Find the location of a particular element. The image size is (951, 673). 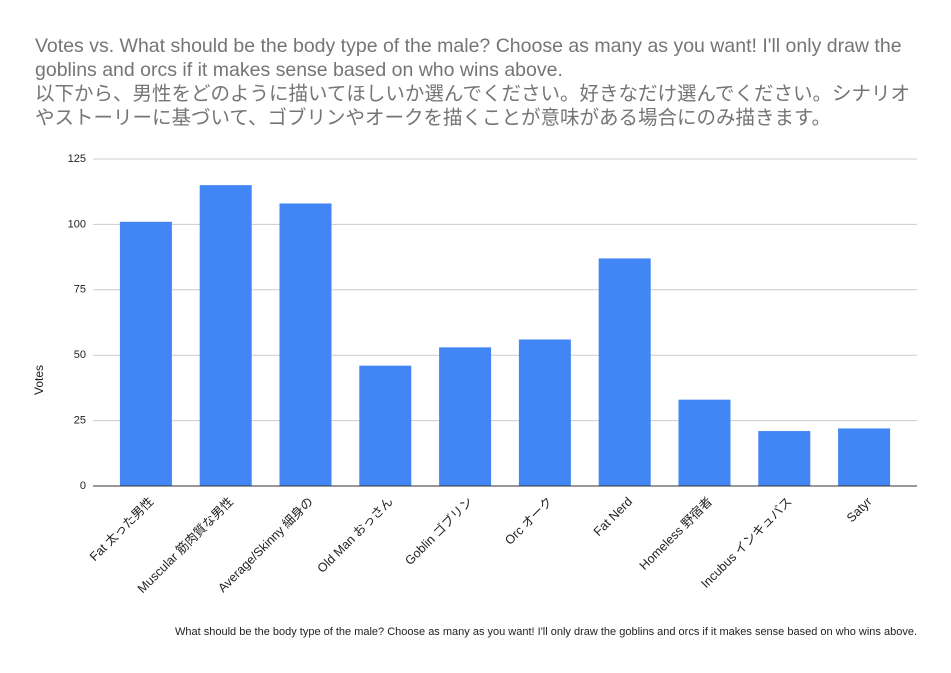

y-tick-label: 100 is located at coordinates (77, 224).